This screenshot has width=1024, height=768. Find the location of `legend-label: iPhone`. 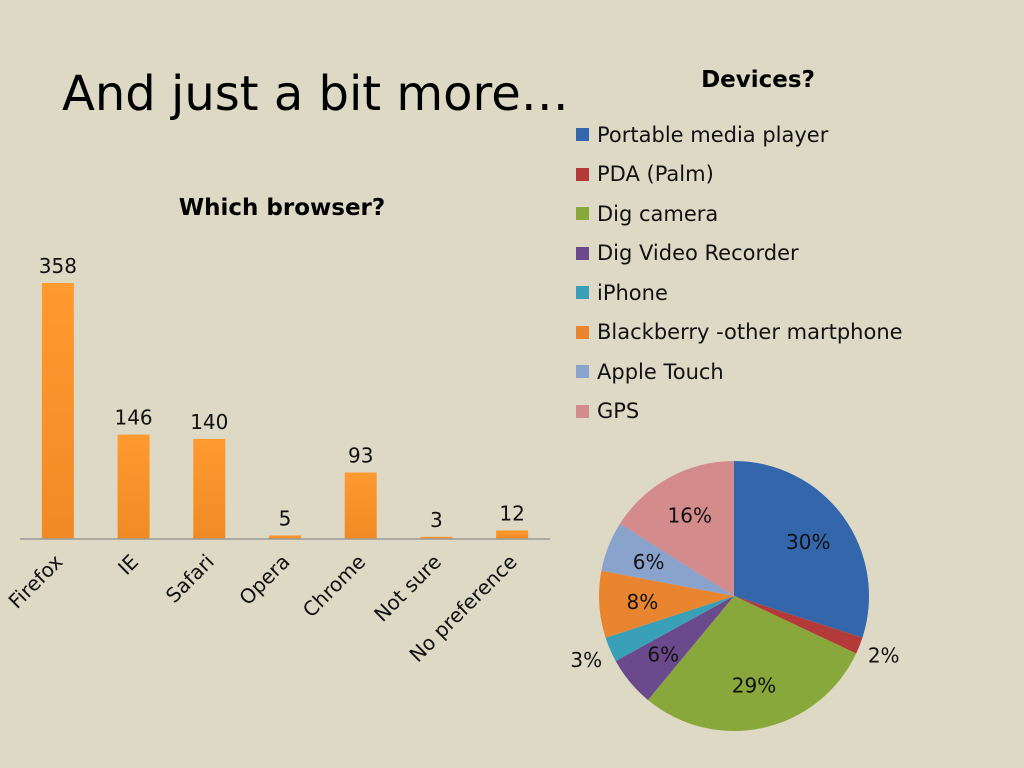

legend-label: iPhone is located at coordinates (632, 292).